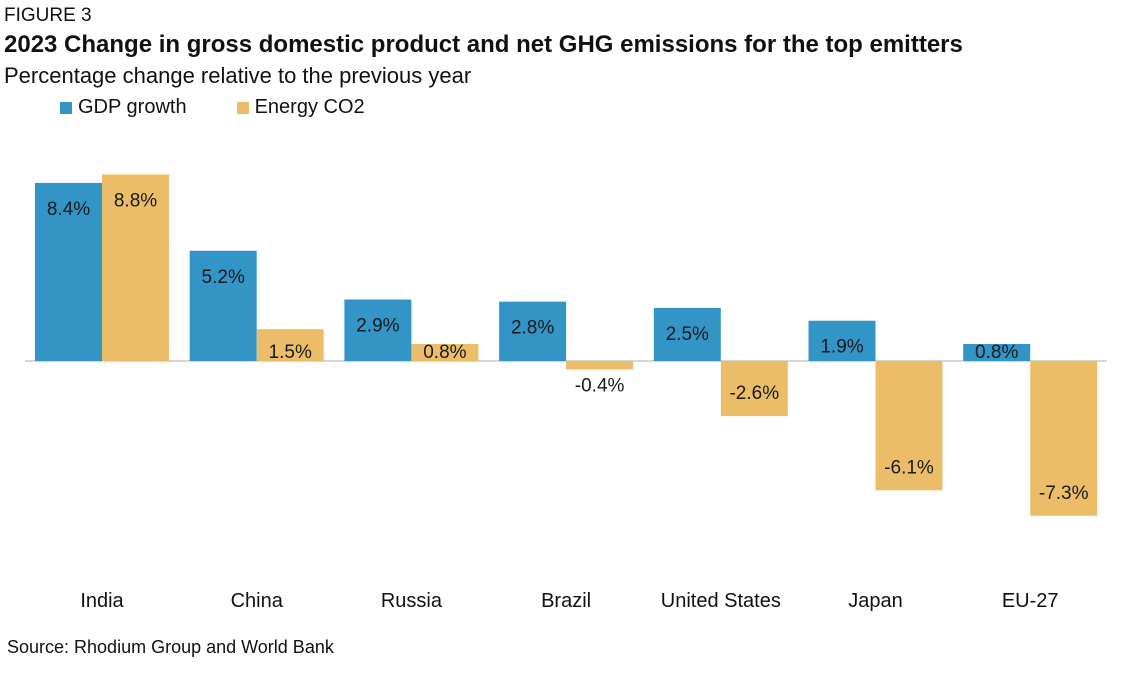 This screenshot has width=1131, height=676. I want to click on bar-label-gdp-4: 2.5%, so click(687, 334).